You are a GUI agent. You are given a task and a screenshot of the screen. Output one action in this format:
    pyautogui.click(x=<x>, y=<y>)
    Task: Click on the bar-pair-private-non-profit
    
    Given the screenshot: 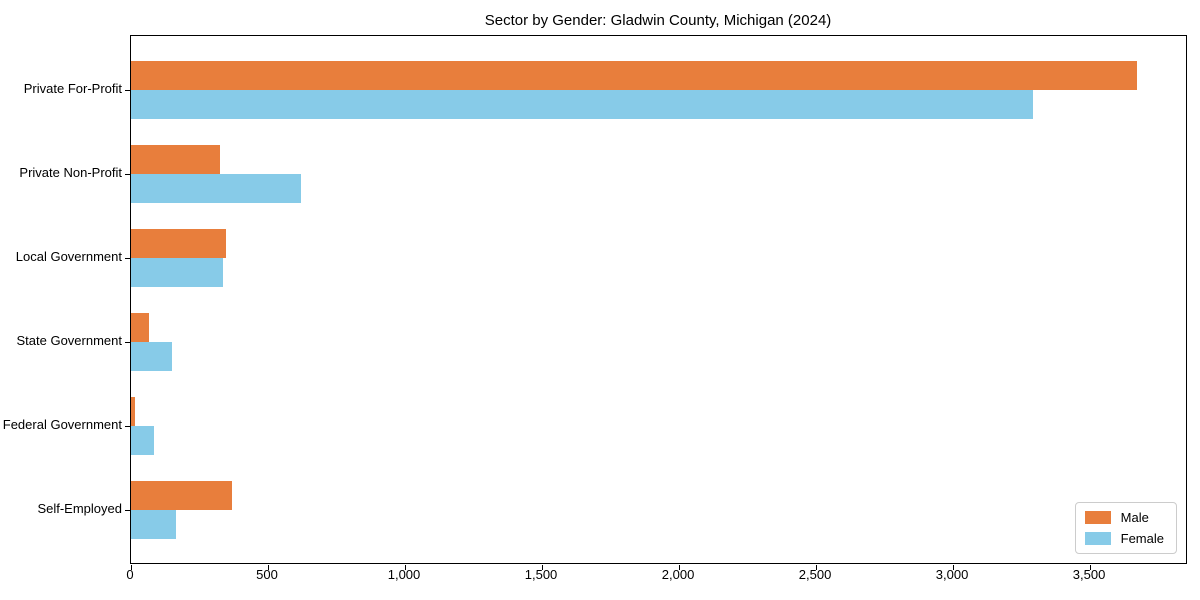 What is the action you would take?
    pyautogui.click(x=658, y=174)
    